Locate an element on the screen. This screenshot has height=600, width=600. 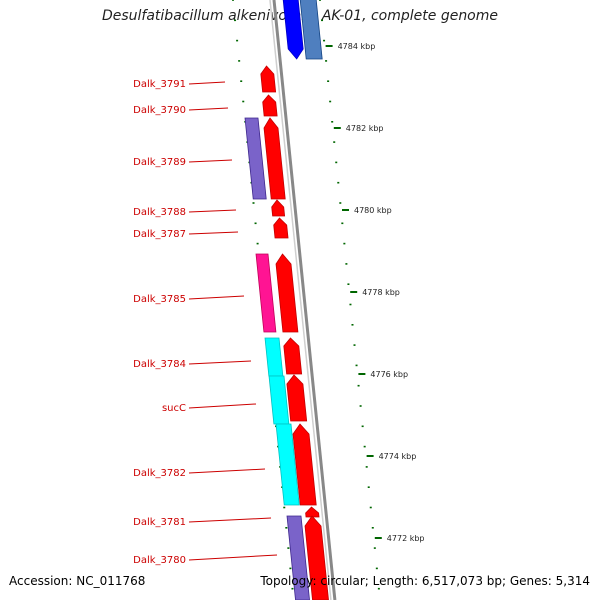
gene-label: Dalk_3785 is located at coordinates (159, 299).